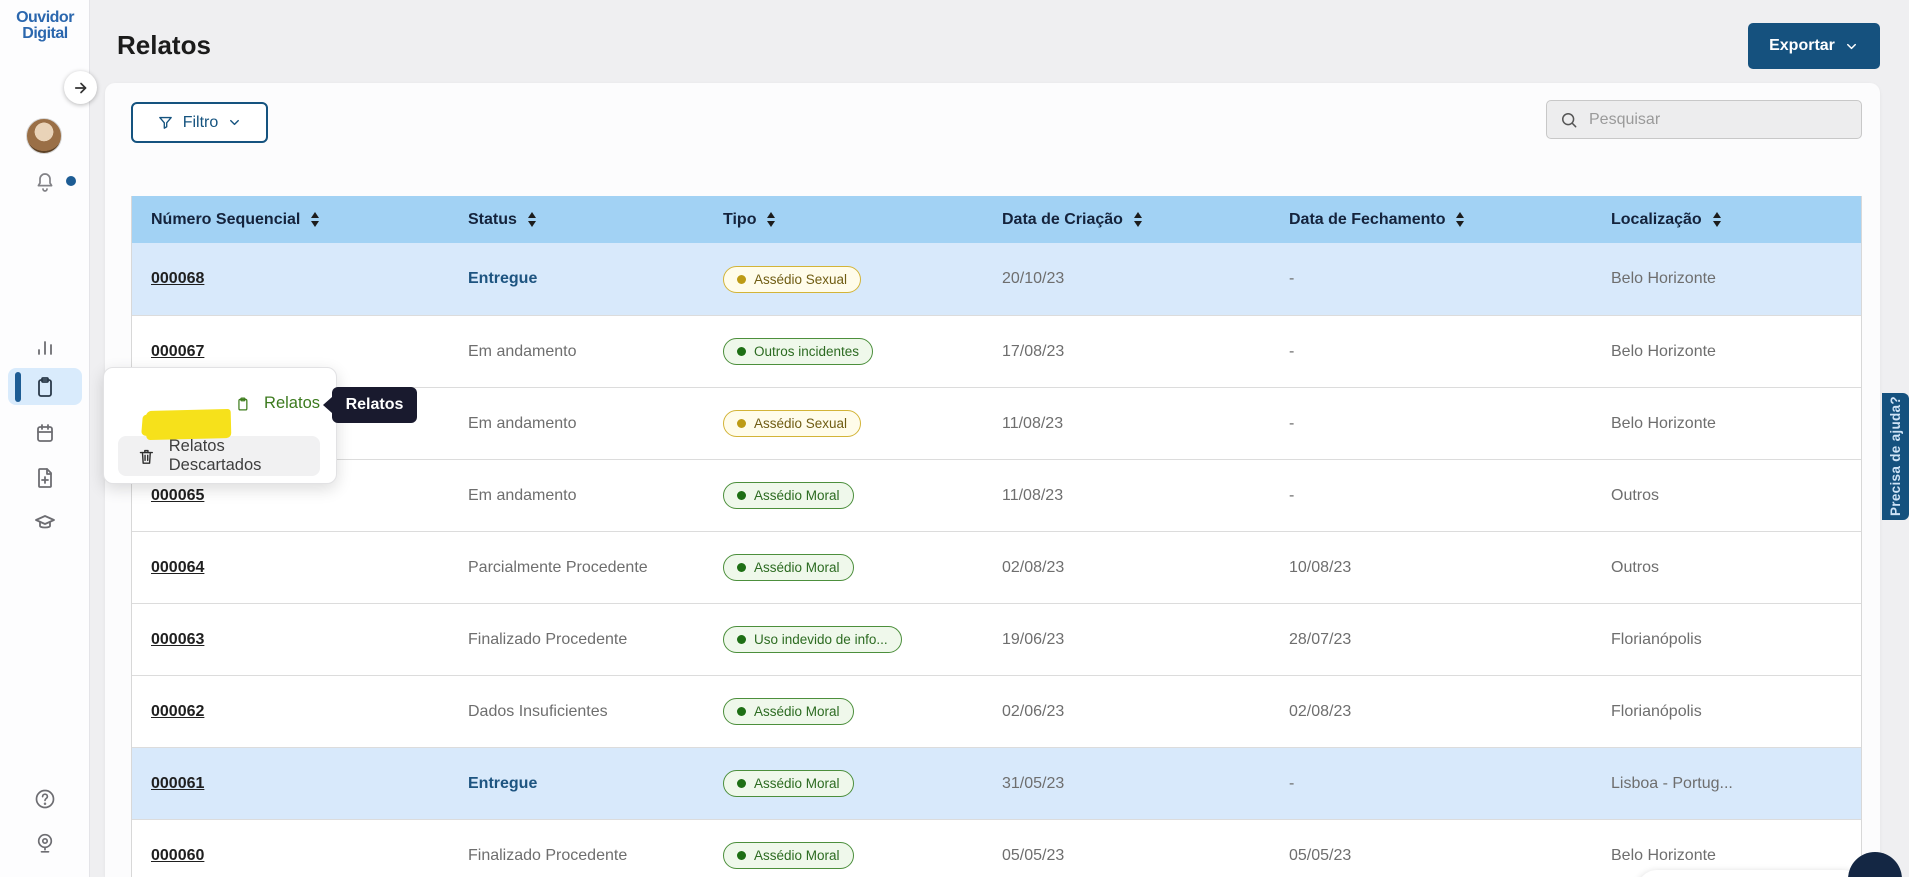  Describe the element at coordinates (370, 405) in the screenshot. I see `relatos-tooltip: Relatos` at that location.